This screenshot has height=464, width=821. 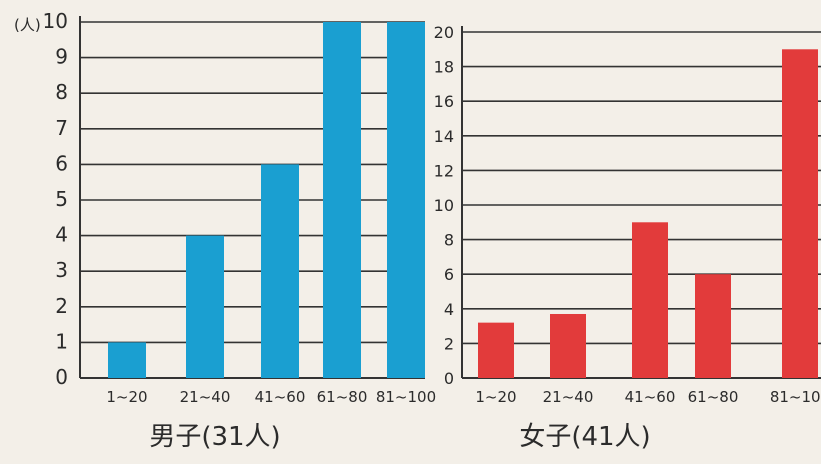 I want to click on y-tick-label: 12, so click(x=444, y=170).